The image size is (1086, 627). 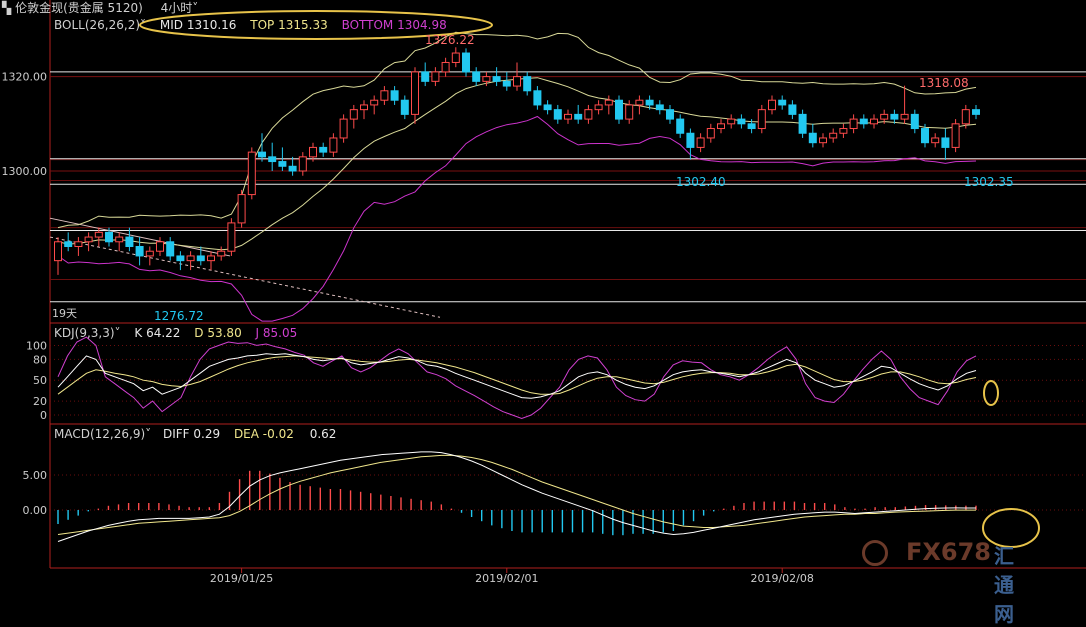 I want to click on kdj-axis-label: 50, so click(x=40, y=380).